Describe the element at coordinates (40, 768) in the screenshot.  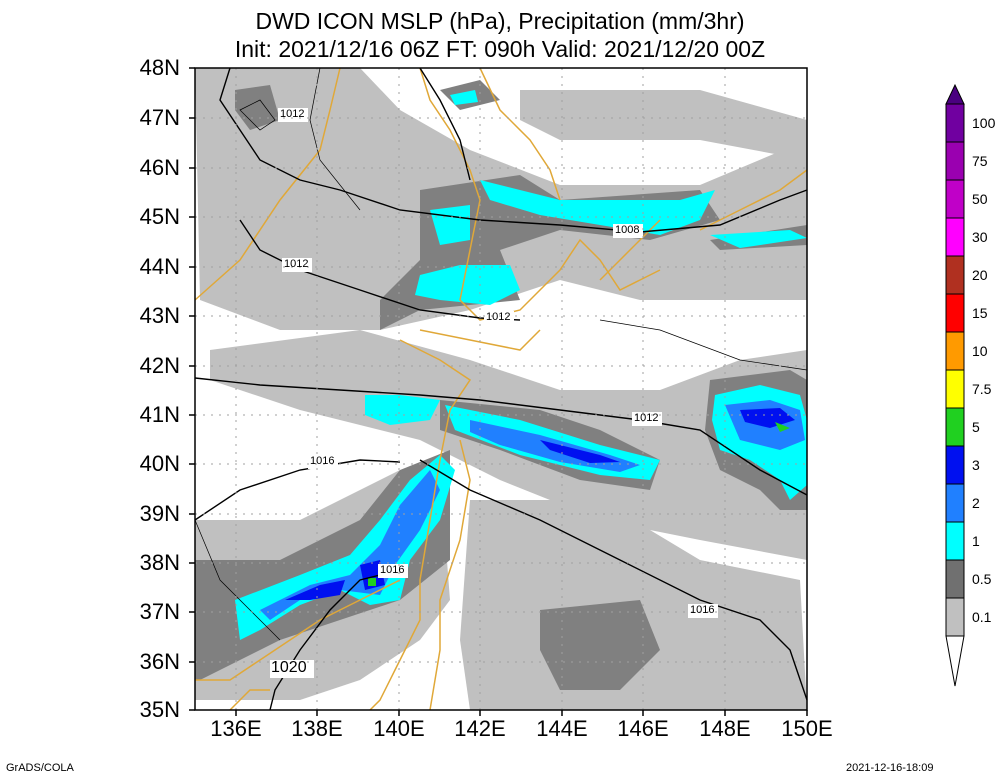
I see `footer-credit: GrADS/COLA` at that location.